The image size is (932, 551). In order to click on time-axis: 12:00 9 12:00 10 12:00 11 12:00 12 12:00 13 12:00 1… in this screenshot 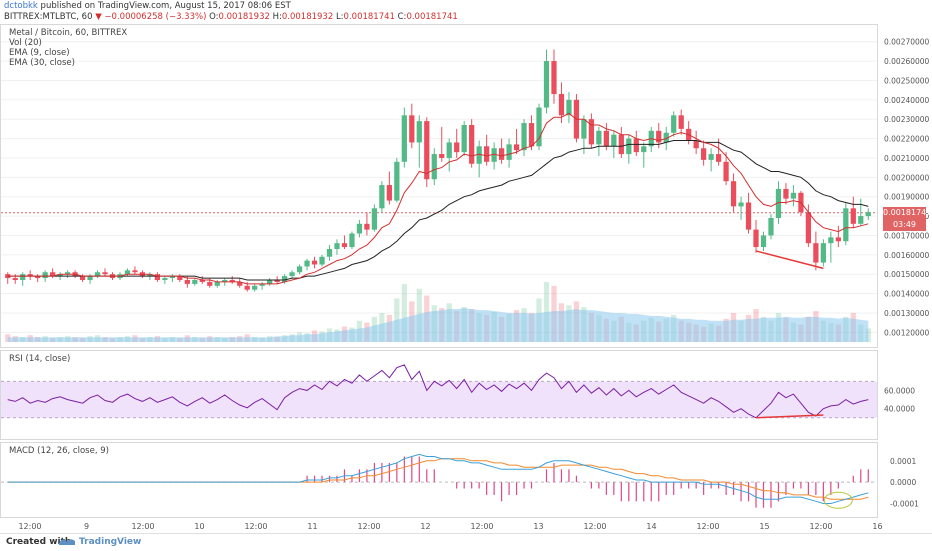, I will do `click(466, 525)`.